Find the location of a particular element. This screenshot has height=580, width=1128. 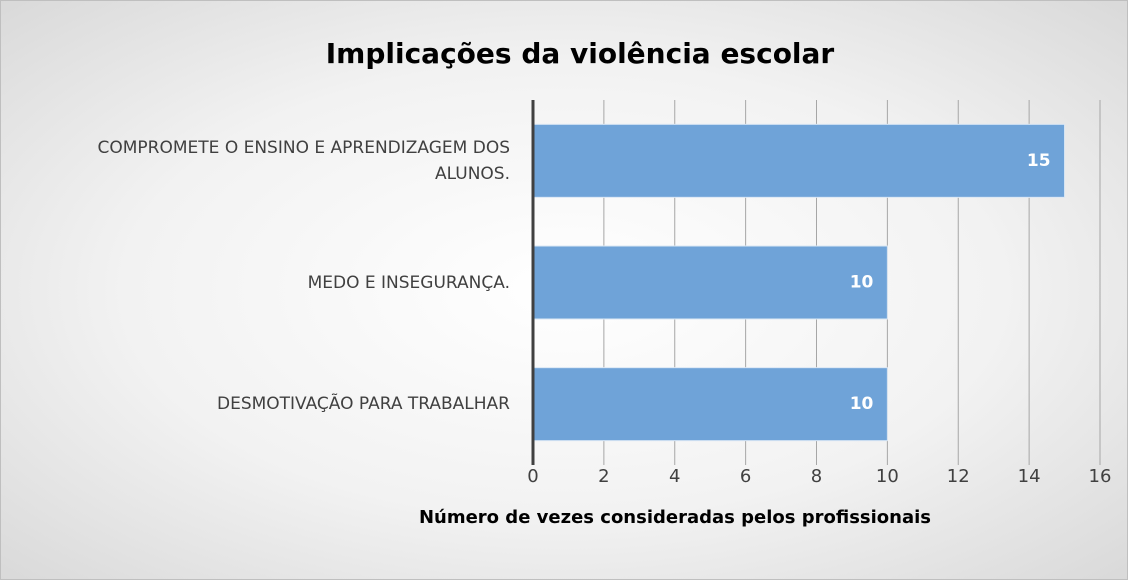

x-tick-label: 10 is located at coordinates (887, 476).